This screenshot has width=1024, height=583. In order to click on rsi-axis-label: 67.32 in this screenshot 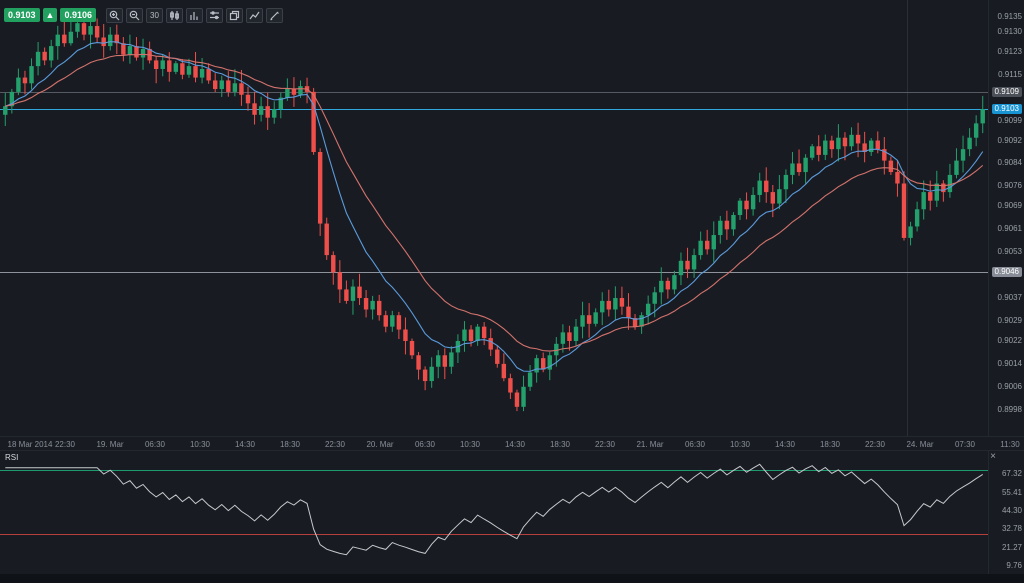, I will do `click(1011, 473)`.